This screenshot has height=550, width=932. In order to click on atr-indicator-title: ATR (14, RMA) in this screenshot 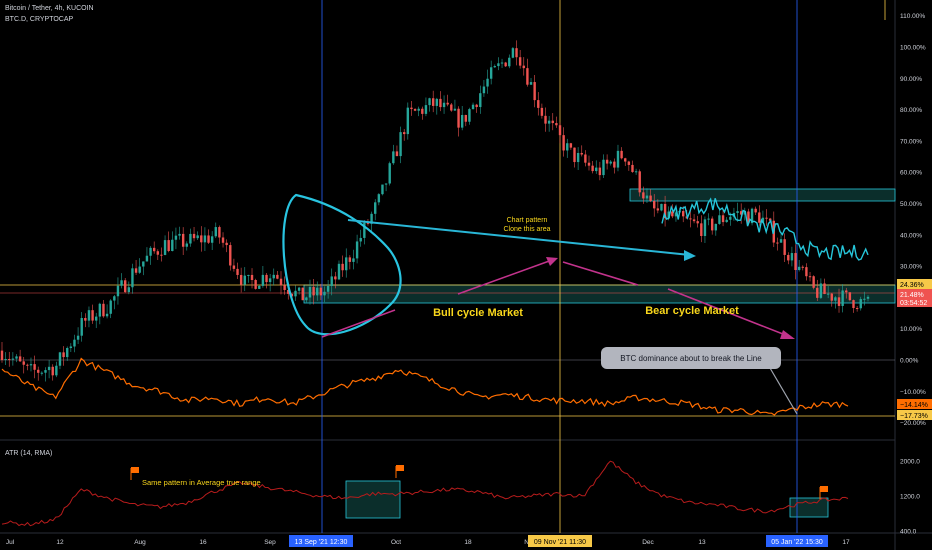, I will do `click(28, 453)`.